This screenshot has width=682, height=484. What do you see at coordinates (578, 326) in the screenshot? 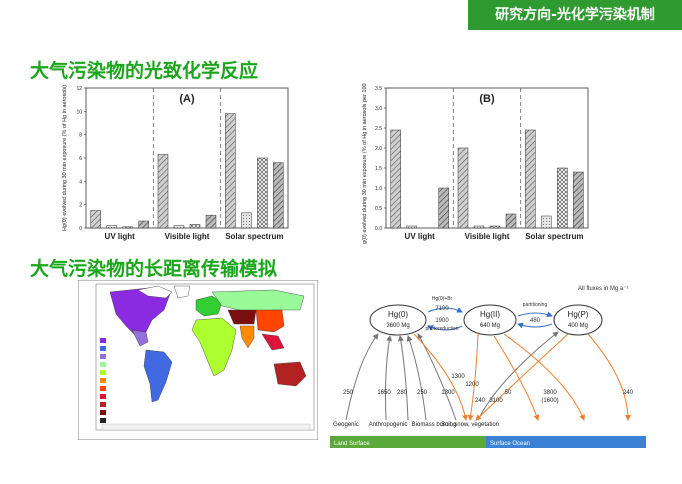
I see `hgp-mass: 400 Mg` at bounding box center [578, 326].